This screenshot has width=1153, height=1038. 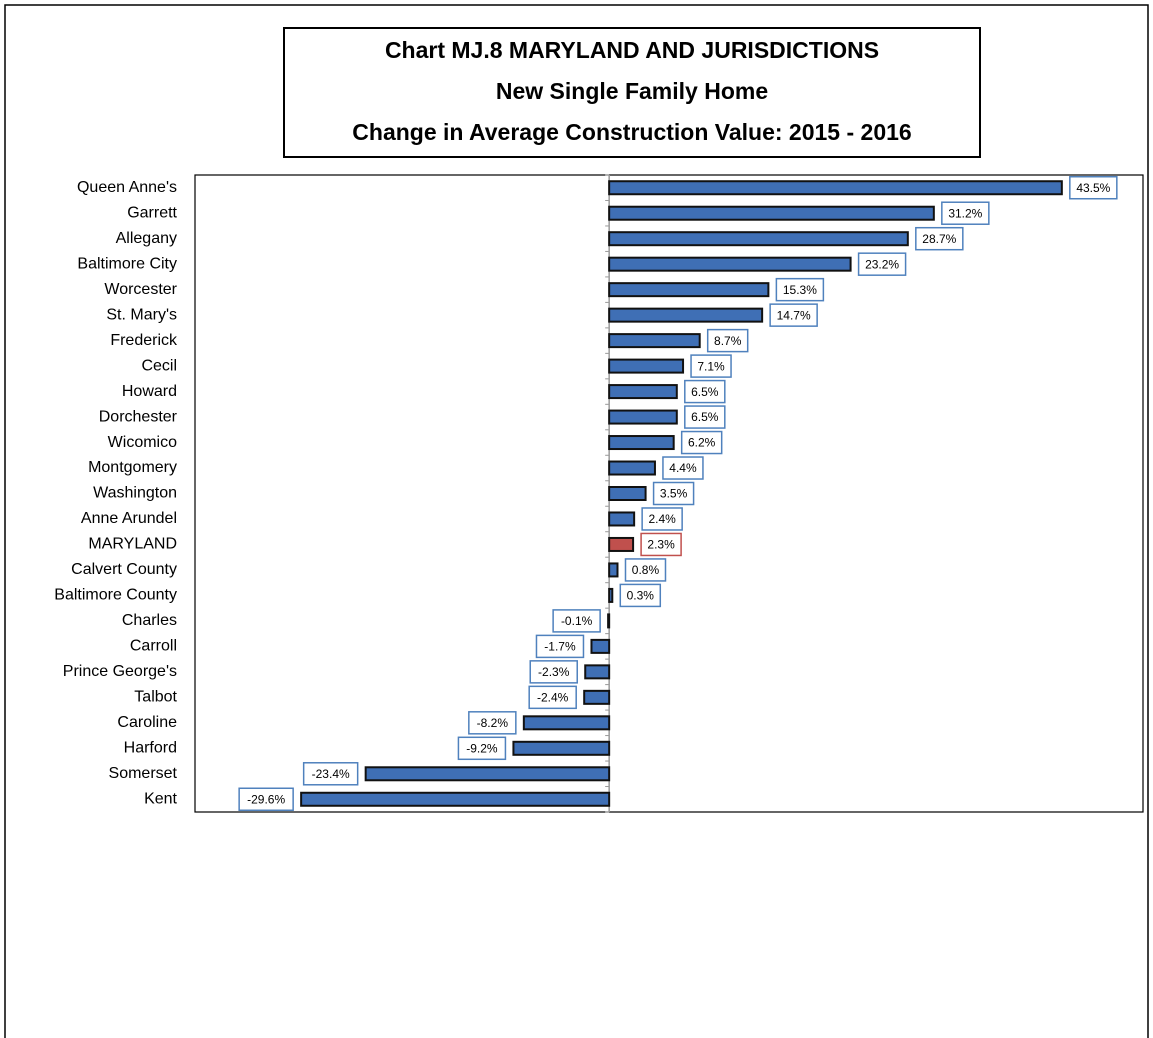 I want to click on chart-title: Chart MJ.8 MARYLAND AND JURISDICTIONS, so click(x=632, y=50).